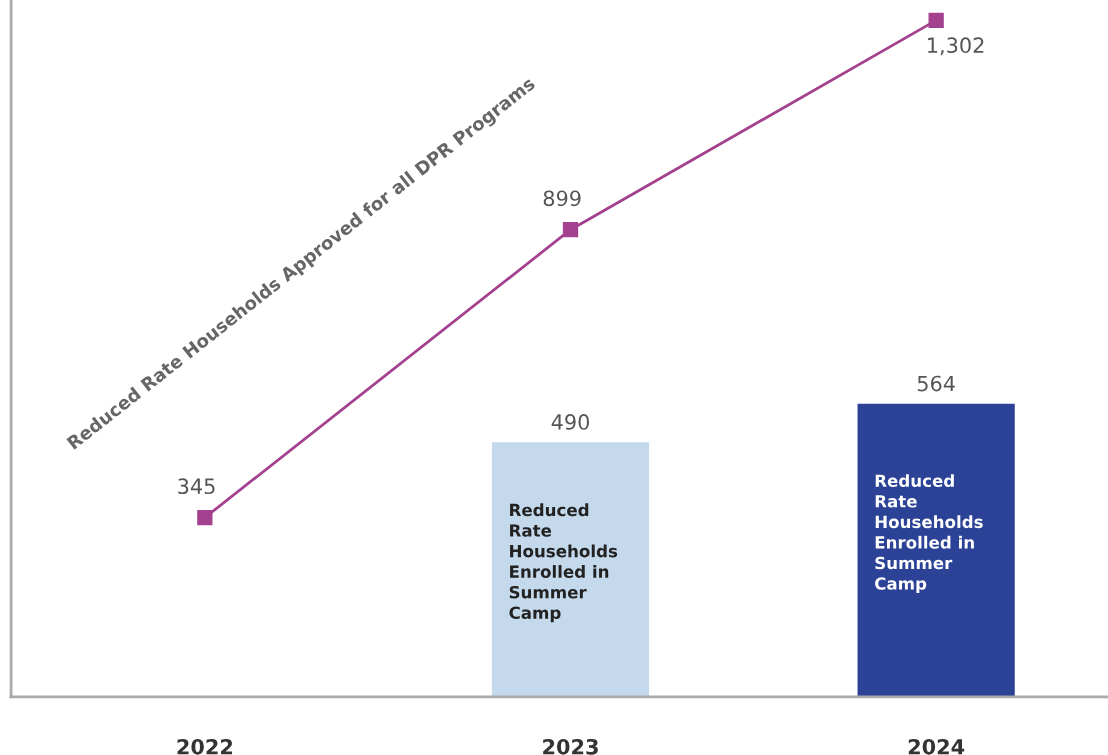 This screenshot has width=1108, height=755. What do you see at coordinates (196, 486) in the screenshot?
I see `data-label: 345` at bounding box center [196, 486].